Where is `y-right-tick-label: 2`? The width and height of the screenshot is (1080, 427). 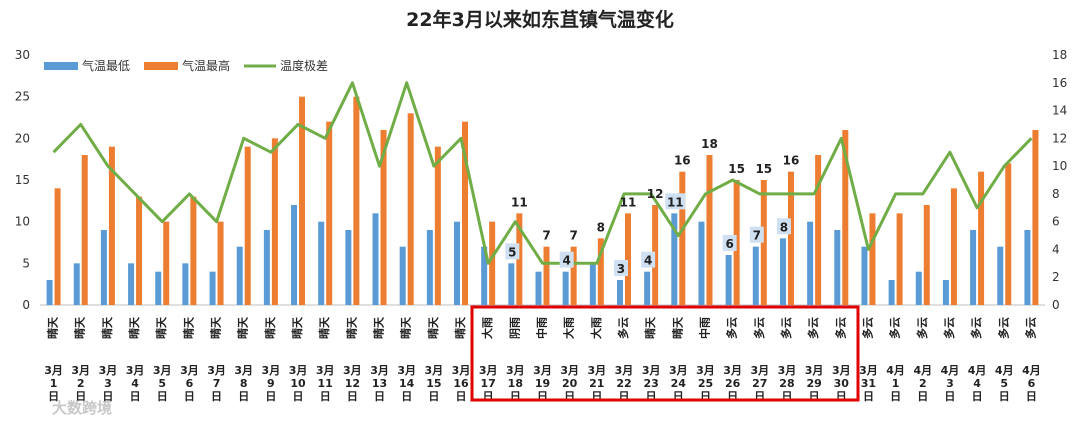 y-right-tick-label: 2 is located at coordinates (1056, 277).